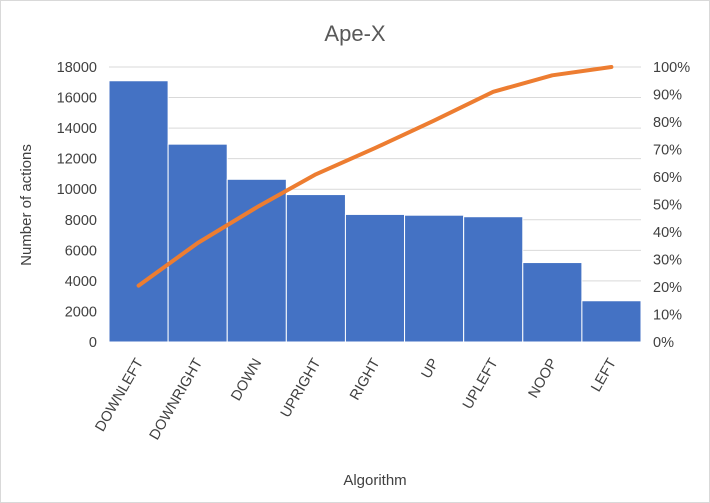  Describe the element at coordinates (77, 99) in the screenshot. I see `y-tick-label: 16000` at that location.